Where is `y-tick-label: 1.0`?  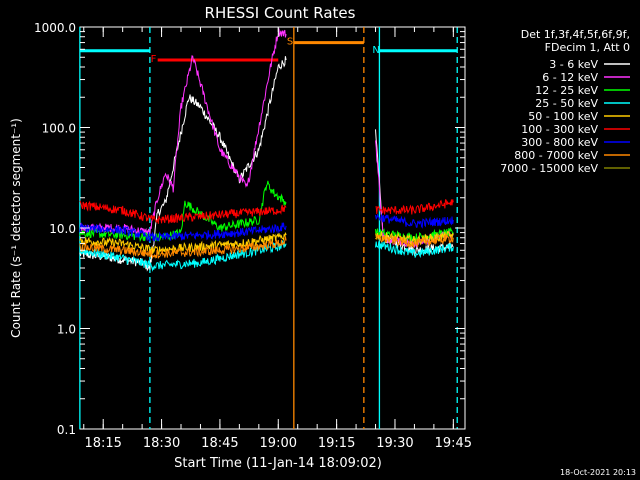 y-tick-label: 1.0 is located at coordinates (66, 330).